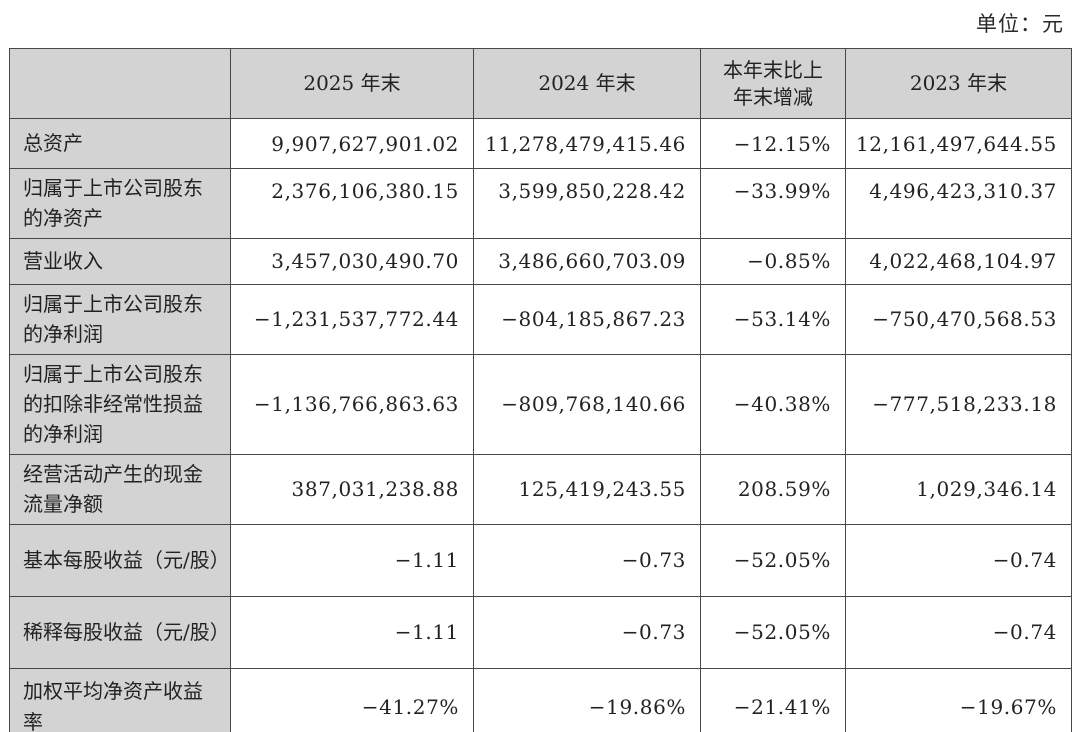  What do you see at coordinates (120, 83) in the screenshot?
I see `header-indicator-blank` at bounding box center [120, 83].